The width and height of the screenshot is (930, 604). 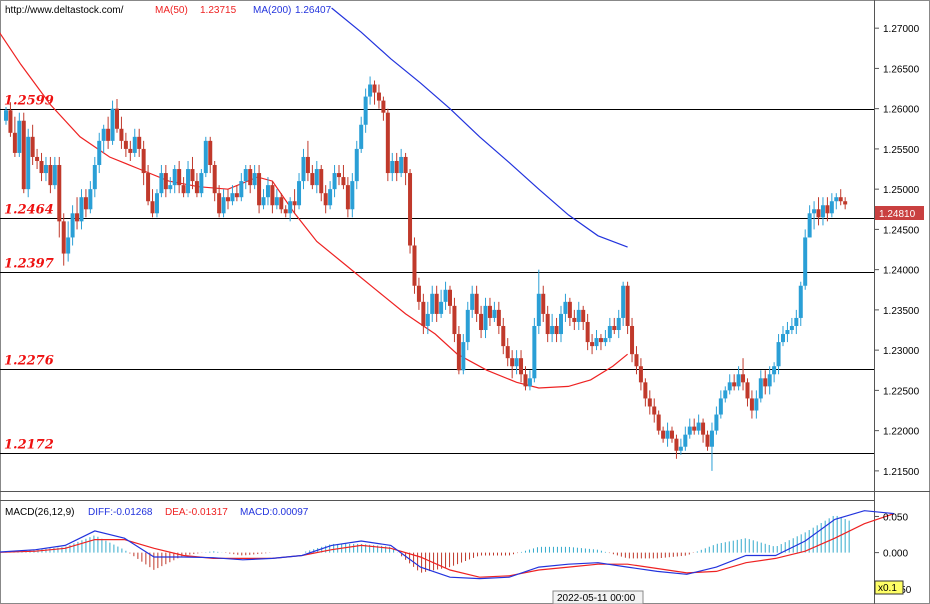 I want to click on macd-value-label: MACD:0.00097, so click(x=274, y=512).